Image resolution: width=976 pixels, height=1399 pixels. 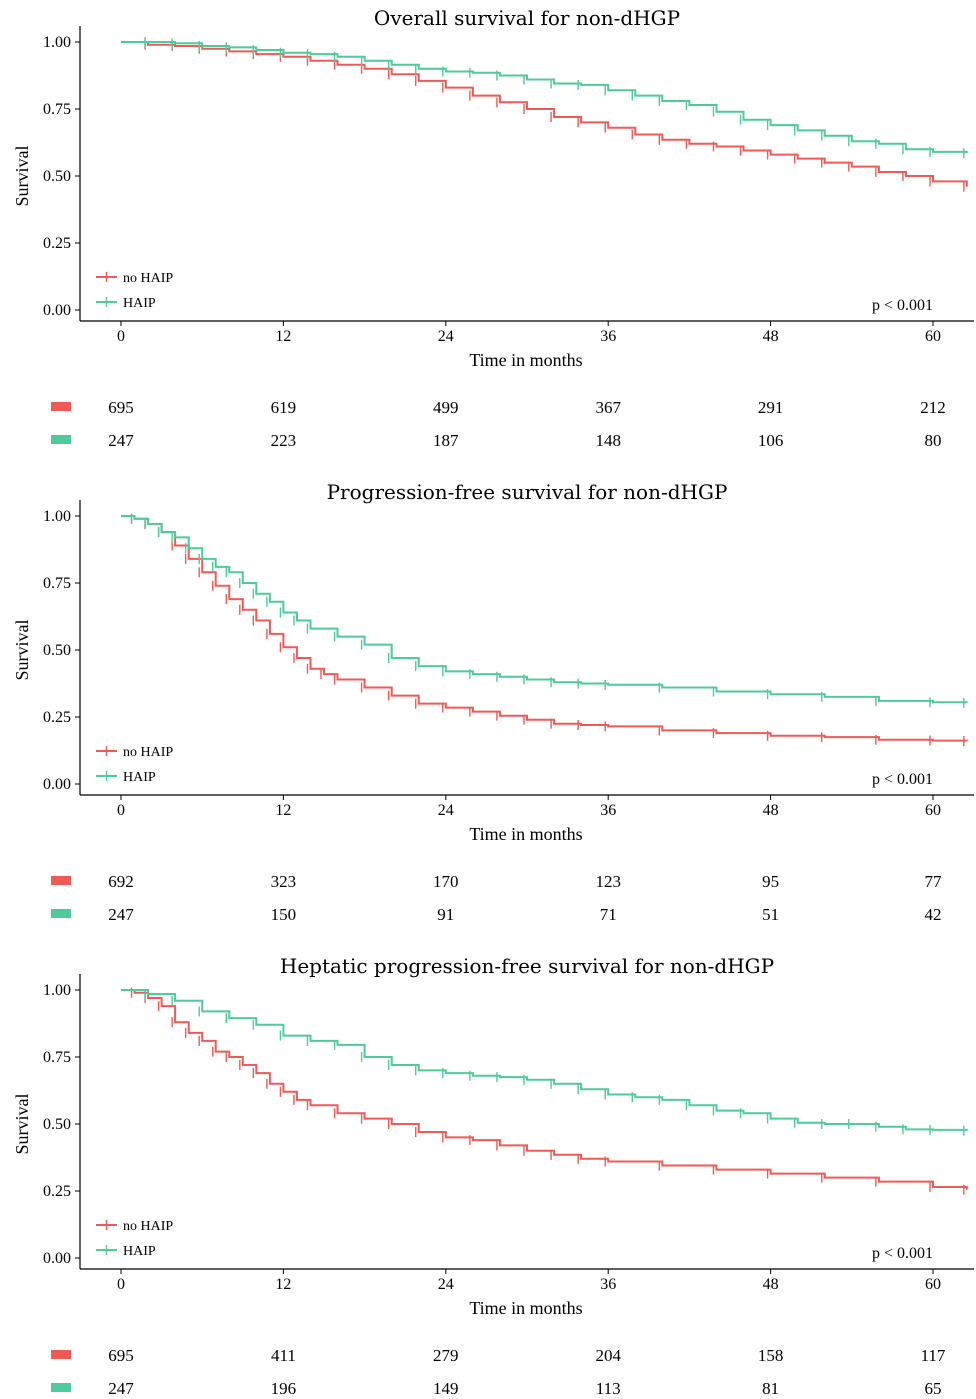 What do you see at coordinates (608, 1388) in the screenshot?
I see `risk-table-count: 113` at bounding box center [608, 1388].